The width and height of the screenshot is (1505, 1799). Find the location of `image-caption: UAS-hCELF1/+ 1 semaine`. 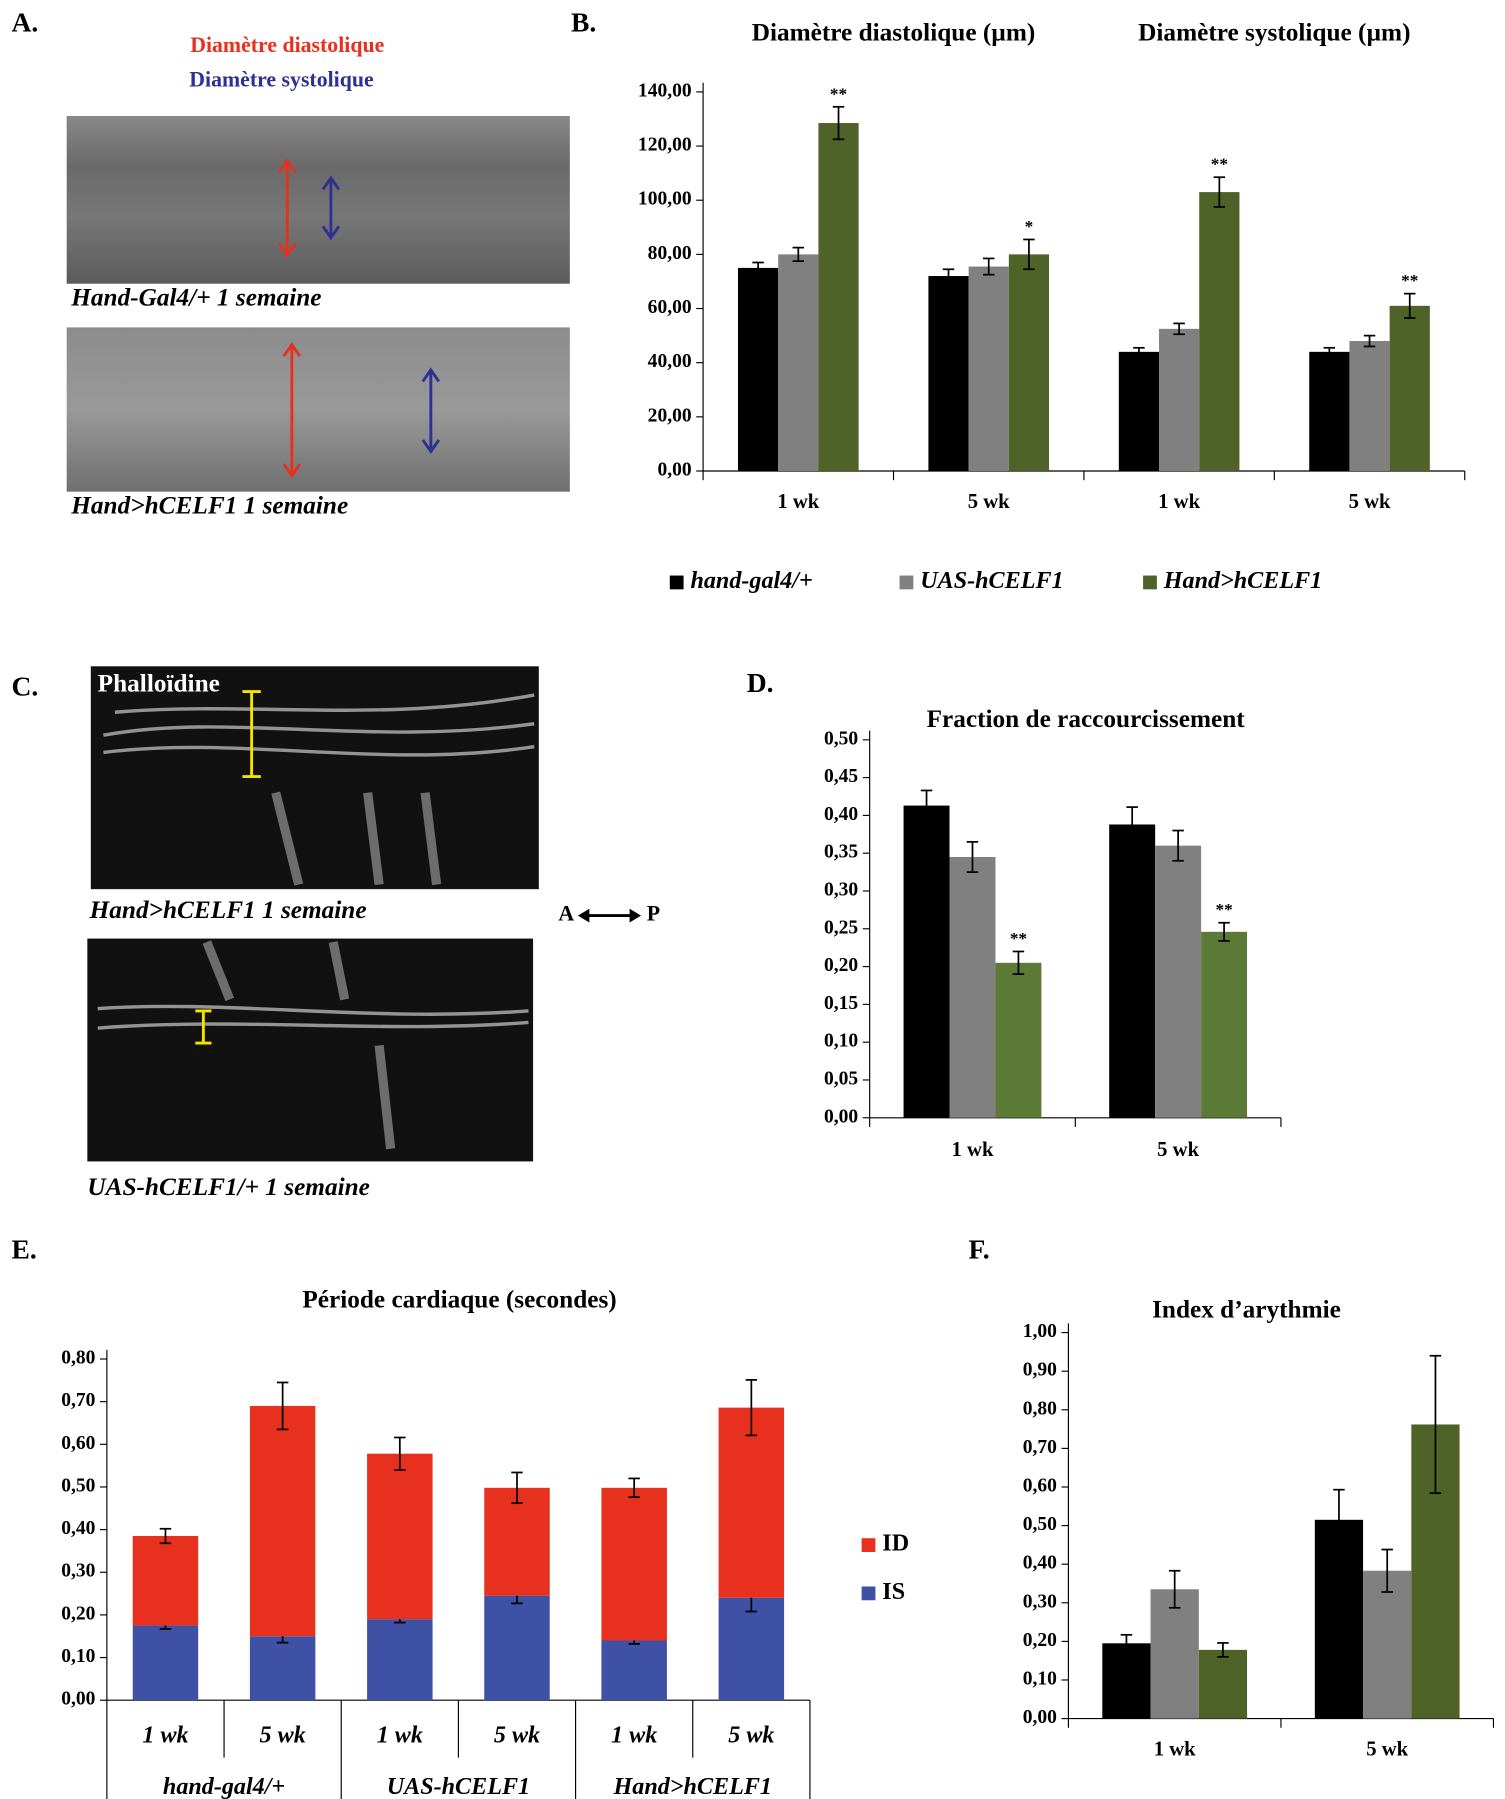

image-caption: UAS-hCELF1/+ 1 semaine is located at coordinates (228, 1187).